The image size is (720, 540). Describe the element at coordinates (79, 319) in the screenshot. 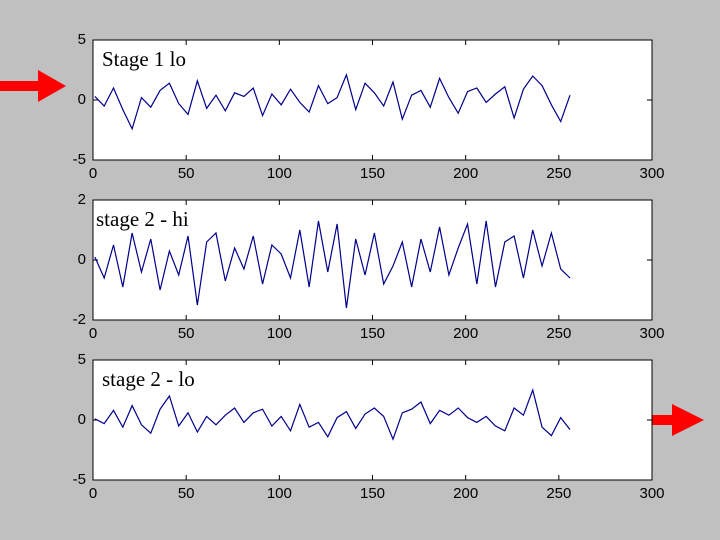

I see `y-tick-label: -2` at that location.